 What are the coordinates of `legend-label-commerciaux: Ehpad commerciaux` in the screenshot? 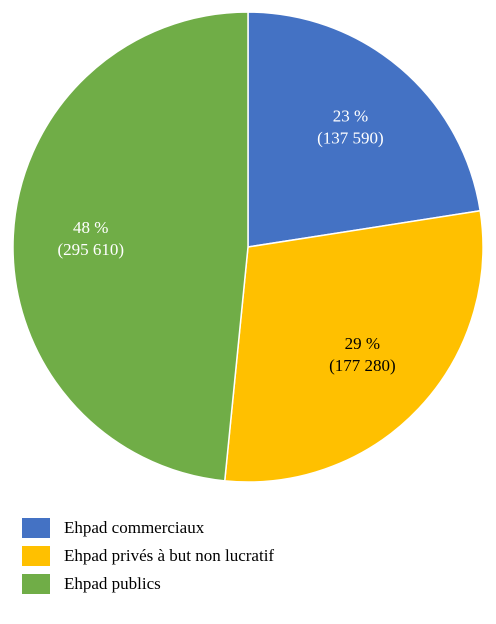 It's located at (134, 527).